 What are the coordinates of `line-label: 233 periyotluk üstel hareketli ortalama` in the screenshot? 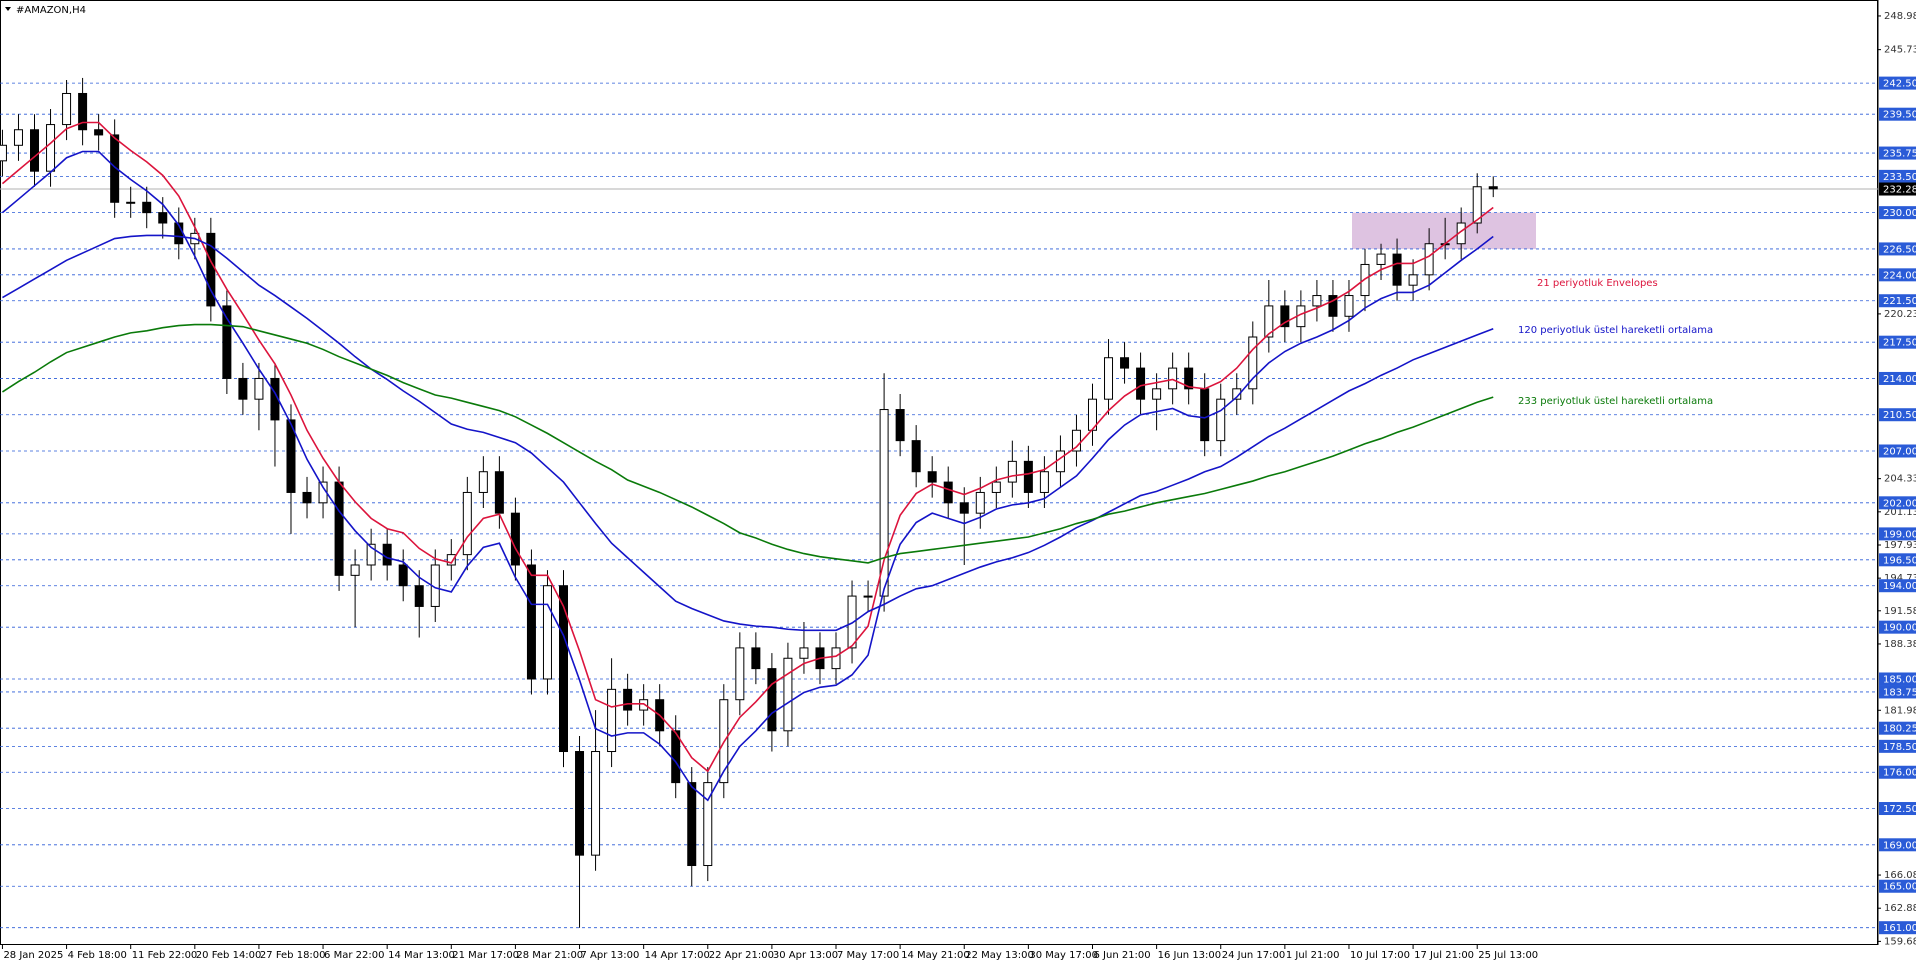 It's located at (1615, 401).